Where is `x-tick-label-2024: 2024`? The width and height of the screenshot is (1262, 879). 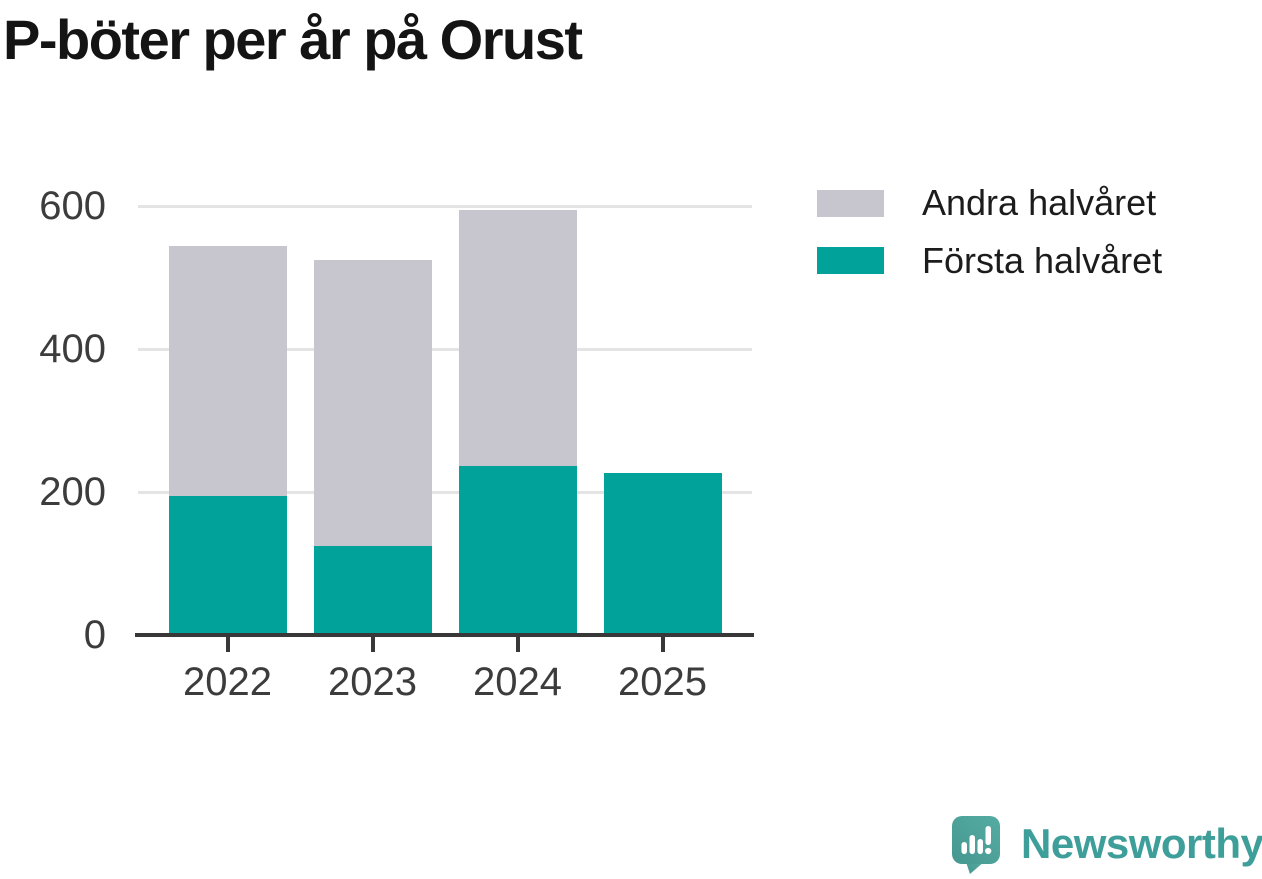 x-tick-label-2024: 2024 is located at coordinates (517, 682).